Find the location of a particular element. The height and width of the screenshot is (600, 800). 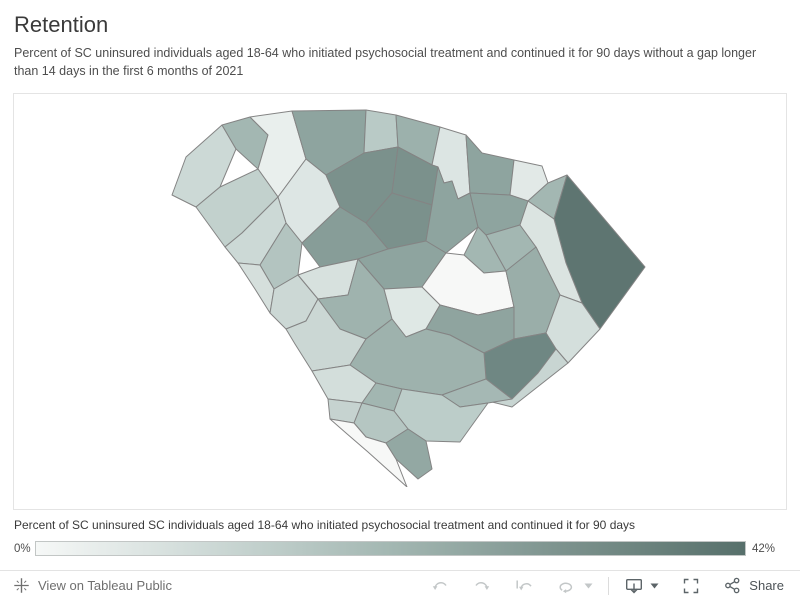

refresh-button is located at coordinates (566, 586).